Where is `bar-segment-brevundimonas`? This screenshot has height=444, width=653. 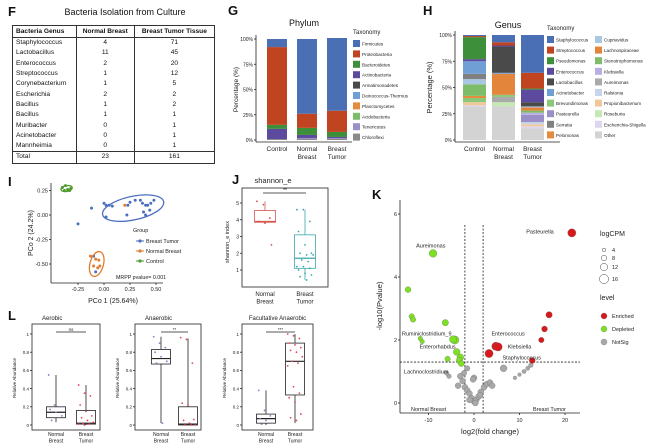 bar-segment-brevundimonas is located at coordinates (474, 100).